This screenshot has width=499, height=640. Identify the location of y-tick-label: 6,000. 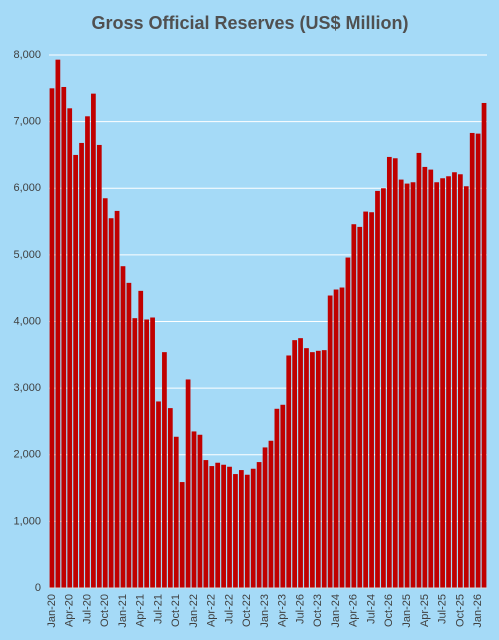
(27, 188).